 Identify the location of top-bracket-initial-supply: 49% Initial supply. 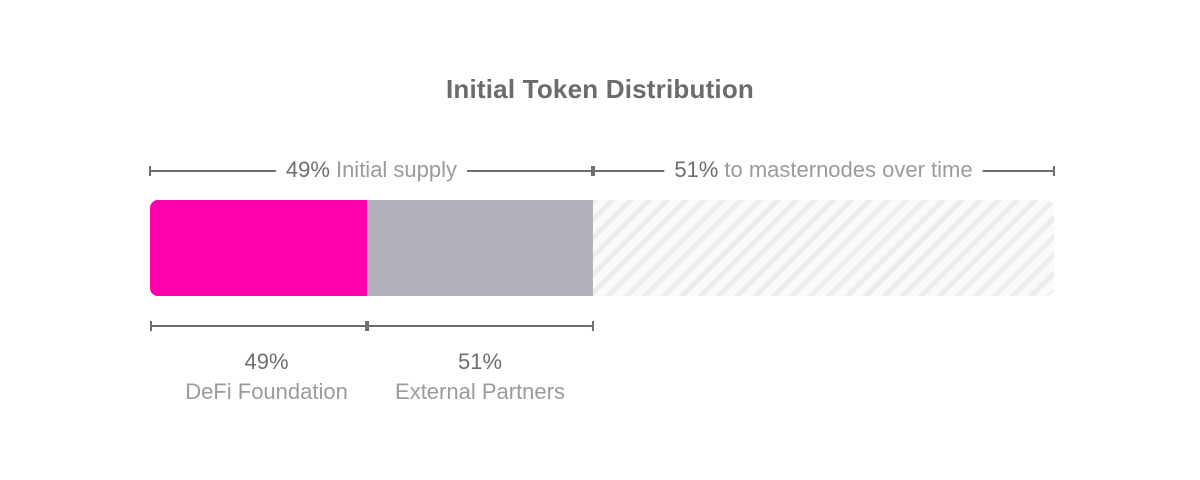
(371, 169).